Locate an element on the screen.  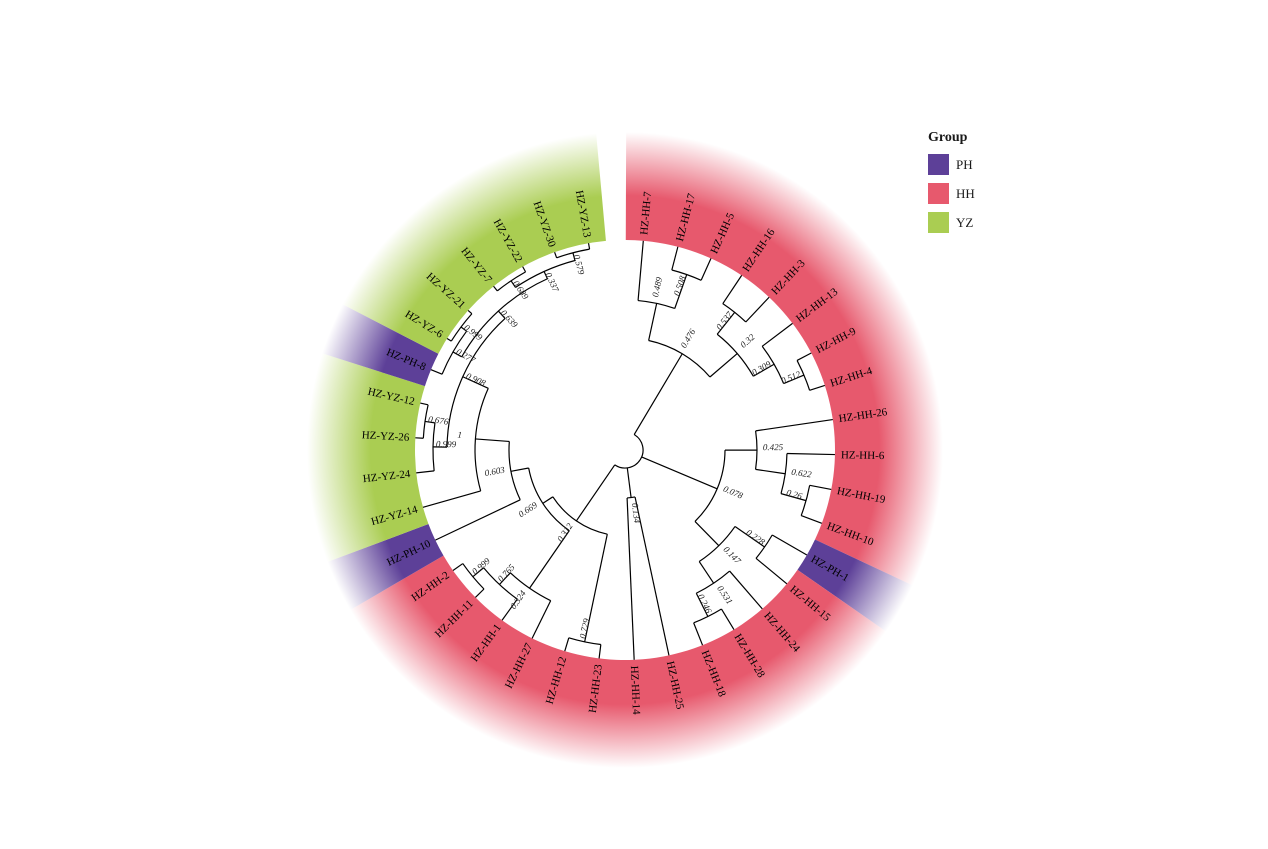
leaf-label: HZ-HH-7 is located at coordinates (646, 213).